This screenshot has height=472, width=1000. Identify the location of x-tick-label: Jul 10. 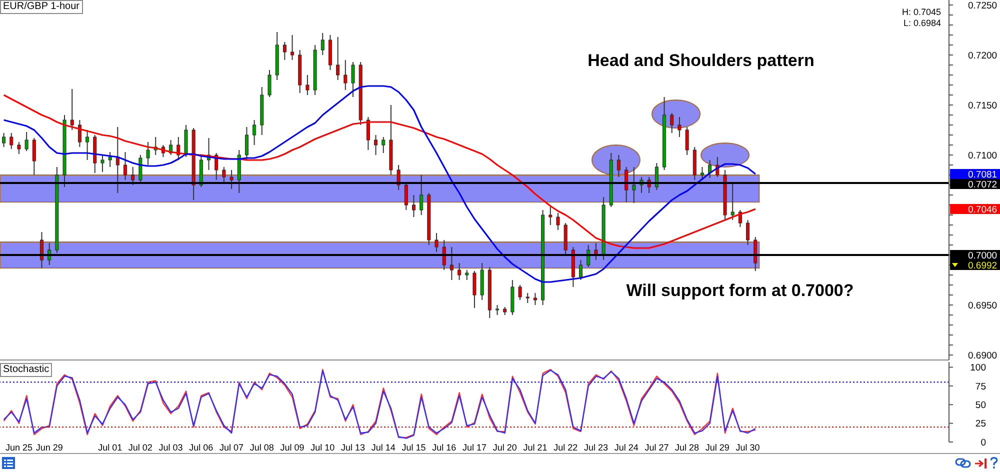
(322, 447).